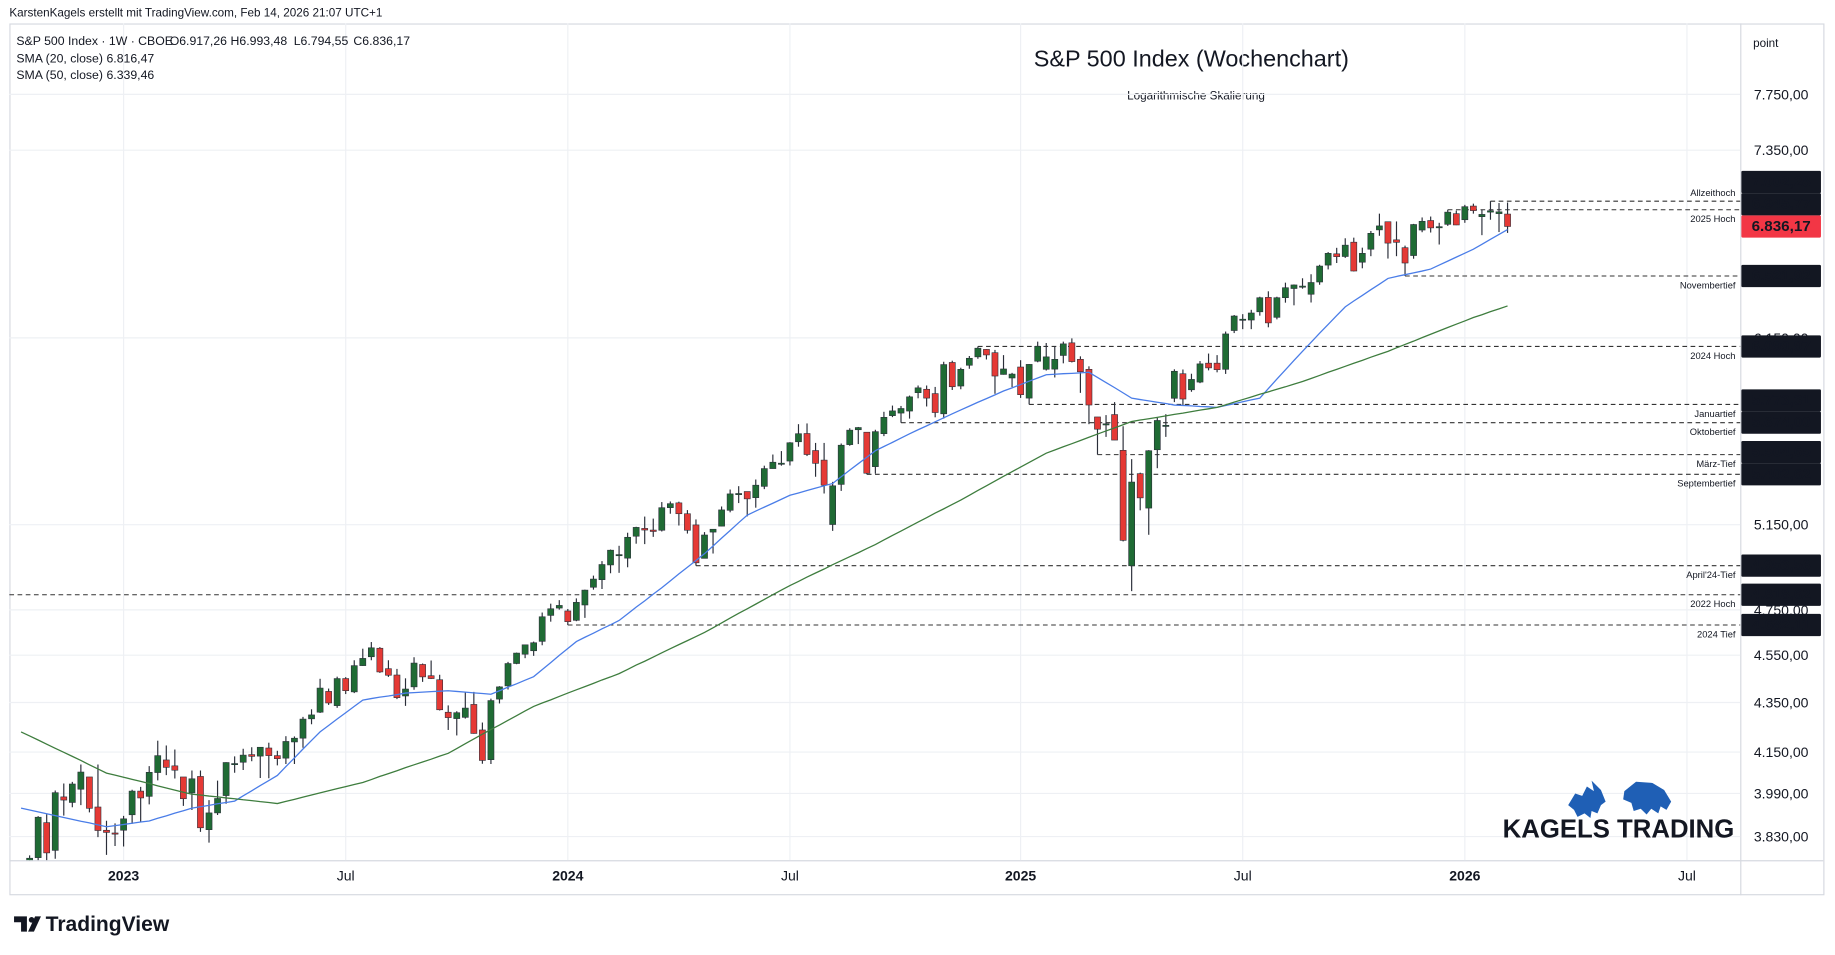 The image size is (1835, 955). What do you see at coordinates (1781, 94) in the screenshot?
I see `y-tick-label: 7.750,00` at bounding box center [1781, 94].